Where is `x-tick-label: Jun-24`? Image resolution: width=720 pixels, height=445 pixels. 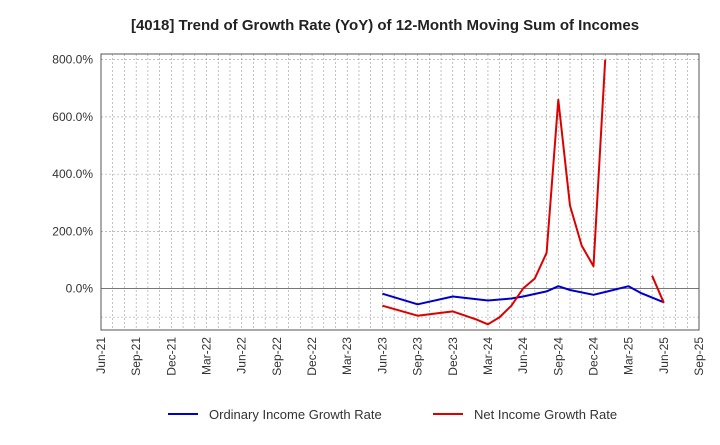
x-tick-label: Jun-24 is located at coordinates (523, 355).